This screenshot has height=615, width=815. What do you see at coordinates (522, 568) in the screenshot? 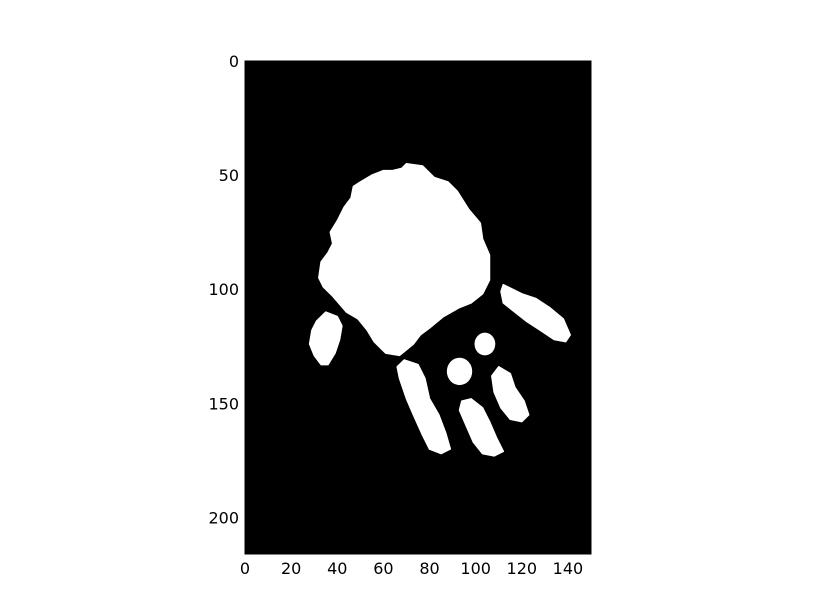
I see `x-tick-label: 120` at bounding box center [522, 568].